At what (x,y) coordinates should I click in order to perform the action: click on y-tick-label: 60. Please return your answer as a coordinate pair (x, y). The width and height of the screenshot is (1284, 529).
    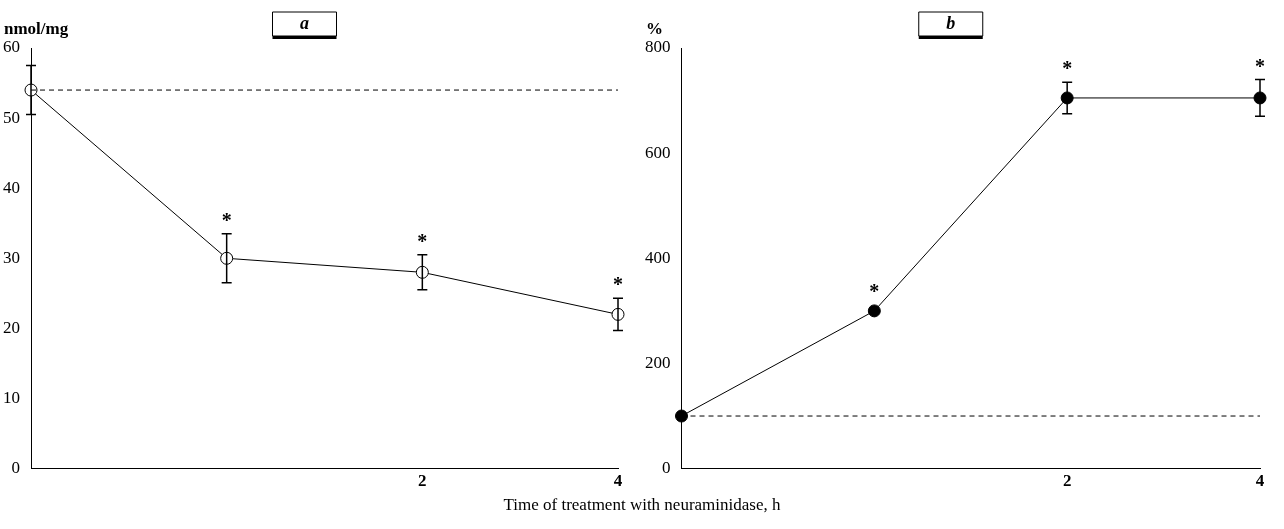
    Looking at the image, I should click on (11, 47).